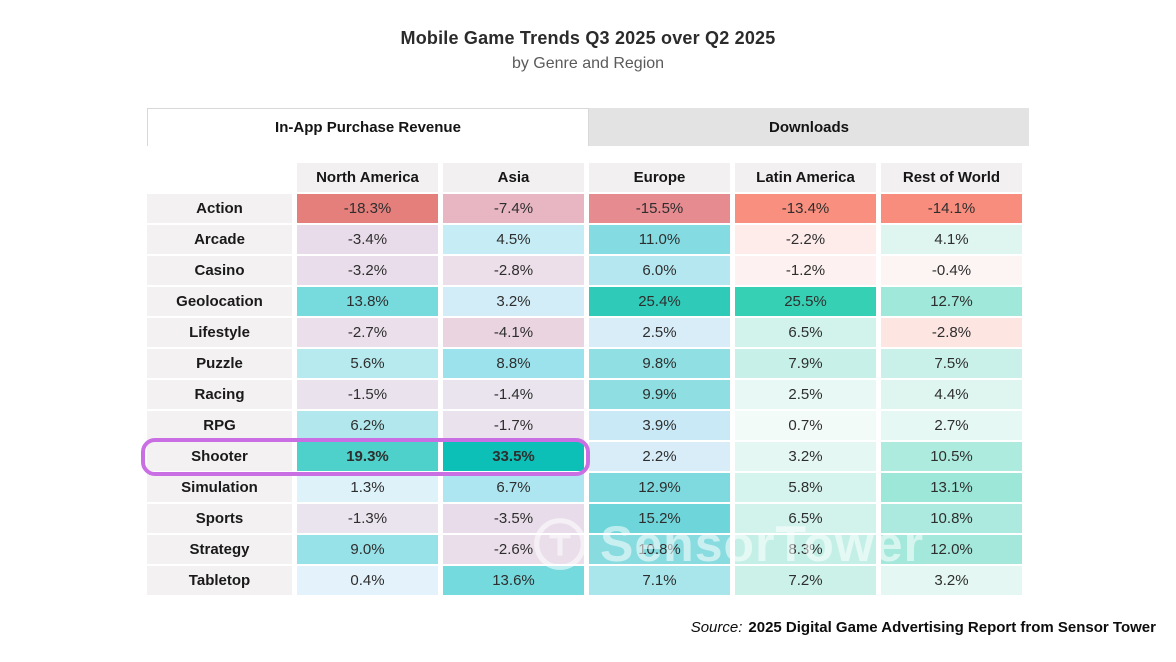 The width and height of the screenshot is (1176, 662). Describe the element at coordinates (951, 487) in the screenshot. I see `heatmap-cell: 13.1%` at that location.